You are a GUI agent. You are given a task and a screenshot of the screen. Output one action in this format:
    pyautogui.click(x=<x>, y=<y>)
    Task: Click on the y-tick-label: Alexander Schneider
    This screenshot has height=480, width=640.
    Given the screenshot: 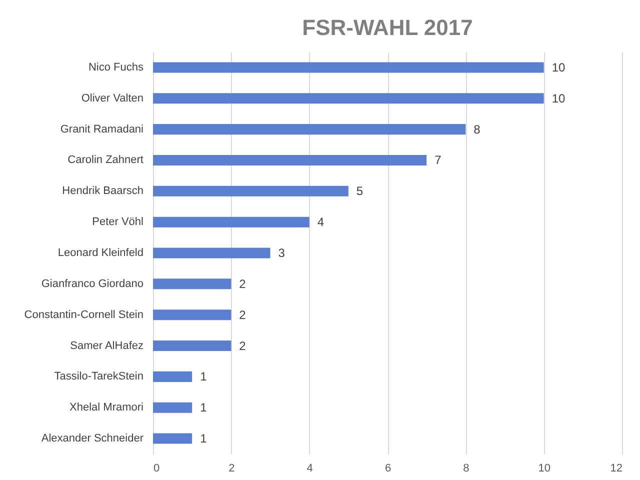 What is the action you would take?
    pyautogui.click(x=92, y=438)
    